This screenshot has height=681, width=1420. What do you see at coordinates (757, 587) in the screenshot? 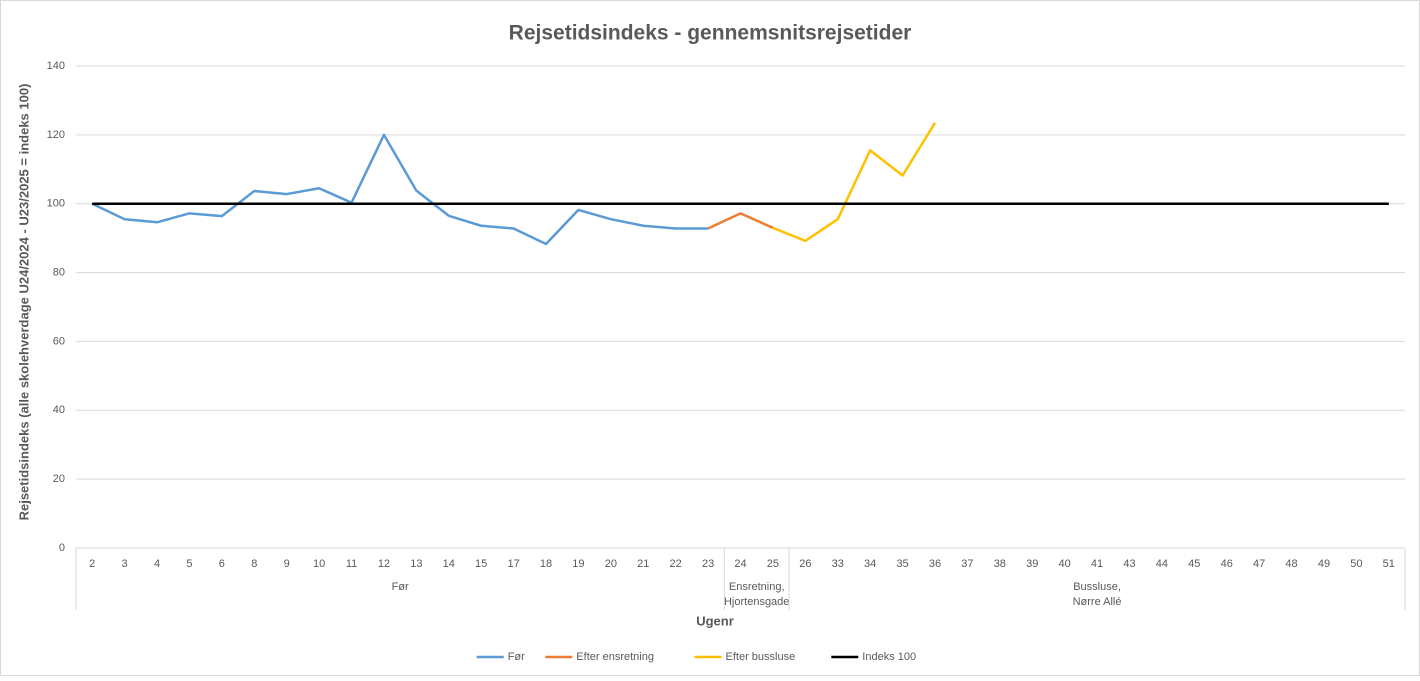
I see `group-label: Ensretning,` at bounding box center [757, 587].